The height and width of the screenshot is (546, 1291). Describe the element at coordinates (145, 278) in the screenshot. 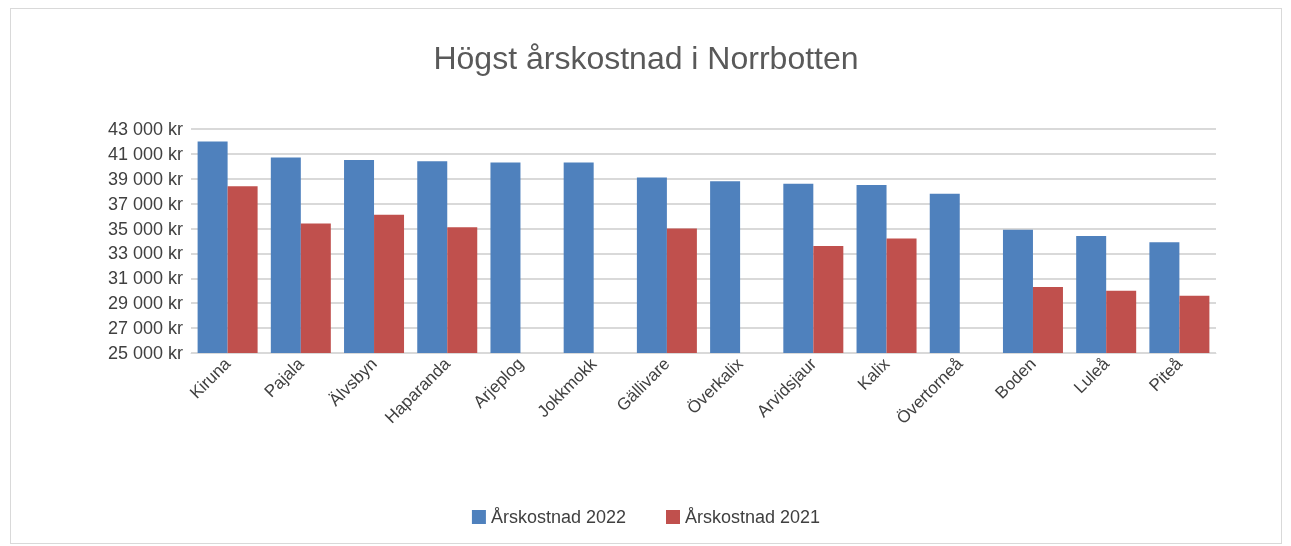

I see `y-tick-label: 31 000 kr` at that location.